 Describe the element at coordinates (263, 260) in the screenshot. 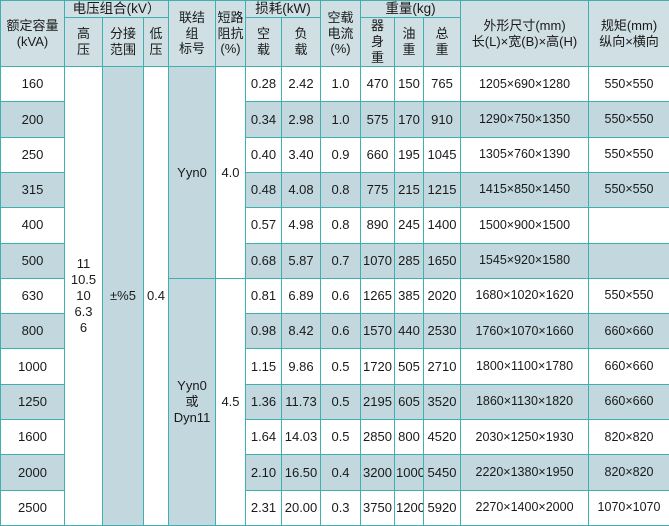

I see `cell-loss-no-load: 0.68` at that location.